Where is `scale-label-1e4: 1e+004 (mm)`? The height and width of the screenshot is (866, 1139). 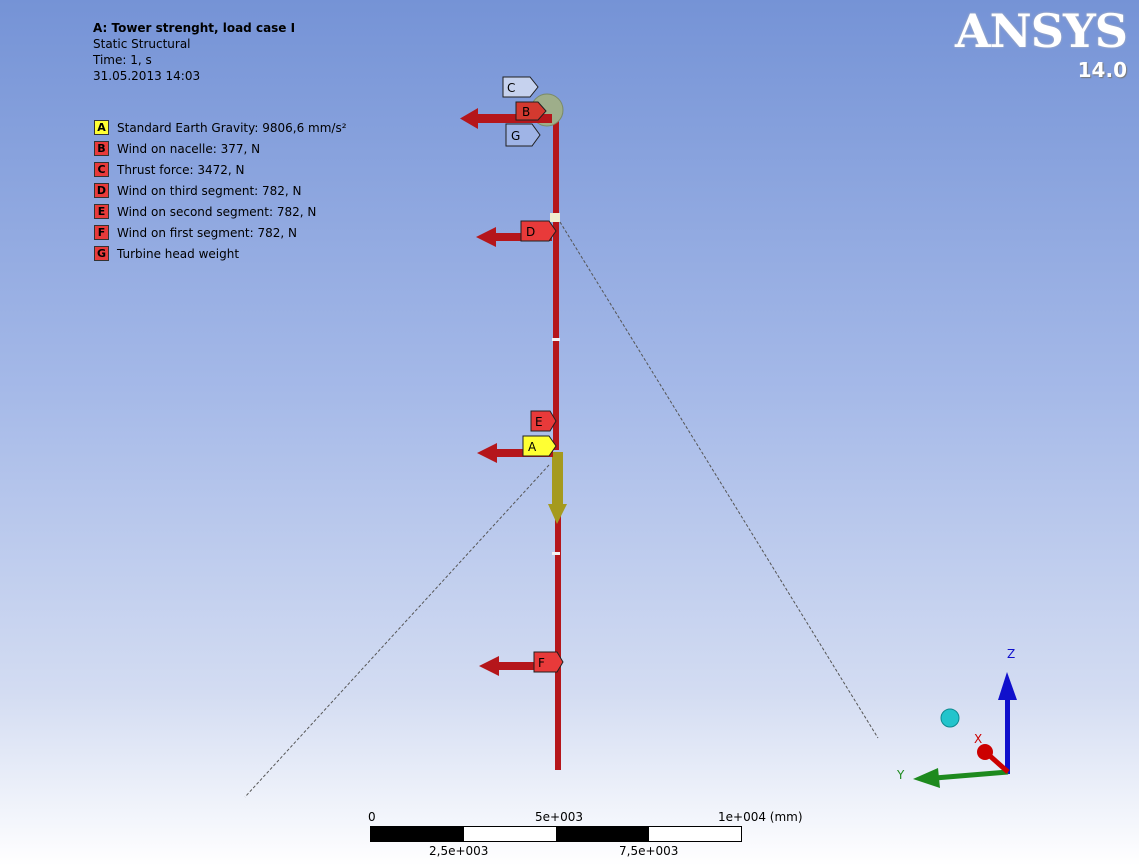
scale-label-1e4: 1e+004 (mm) is located at coordinates (760, 817).